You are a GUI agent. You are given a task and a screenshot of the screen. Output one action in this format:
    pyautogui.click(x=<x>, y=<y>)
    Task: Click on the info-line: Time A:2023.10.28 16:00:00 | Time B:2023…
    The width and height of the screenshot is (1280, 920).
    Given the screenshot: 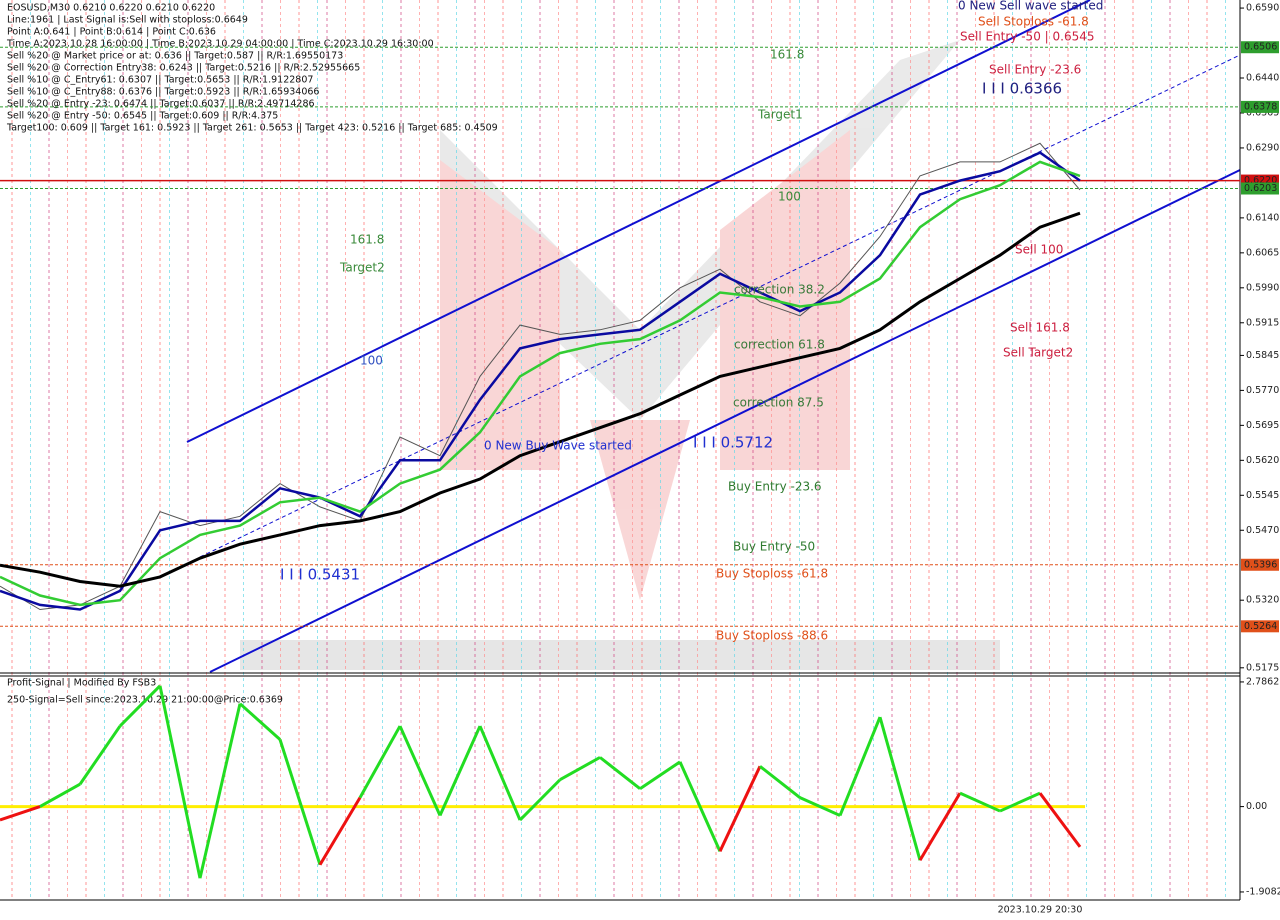 What is the action you would take?
    pyautogui.click(x=220, y=44)
    